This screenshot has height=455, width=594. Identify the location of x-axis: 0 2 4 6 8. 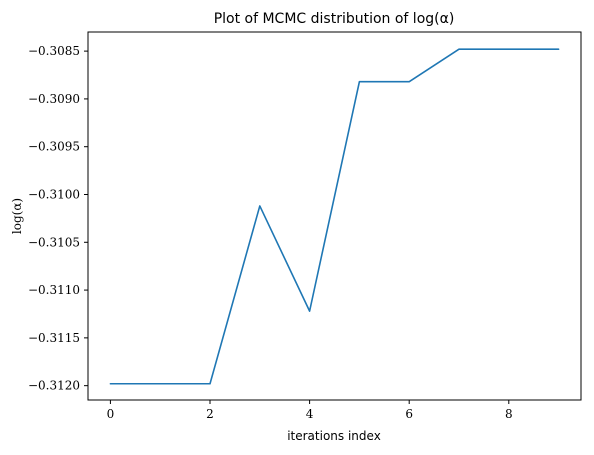
(310, 410).